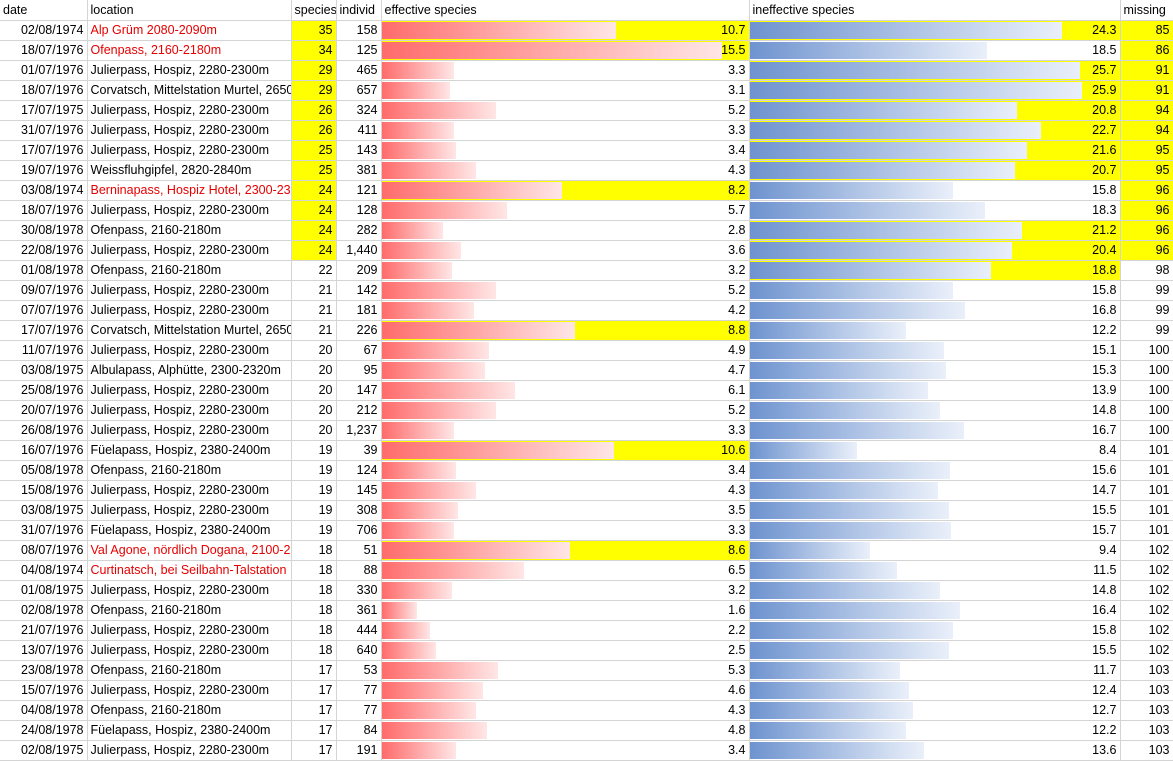 This screenshot has width=1173, height=761. What do you see at coordinates (189, 370) in the screenshot?
I see `location-cell: Albulapass, Alphütte, 2300-2320m` at bounding box center [189, 370].